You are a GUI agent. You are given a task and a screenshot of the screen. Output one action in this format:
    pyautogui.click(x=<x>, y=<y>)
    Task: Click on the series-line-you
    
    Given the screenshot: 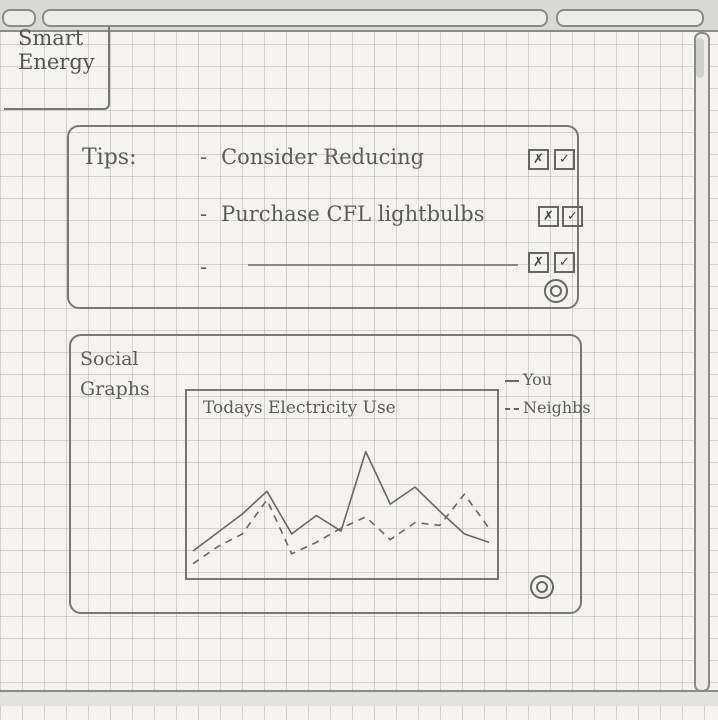 What is the action you would take?
    pyautogui.click(x=341, y=501)
    